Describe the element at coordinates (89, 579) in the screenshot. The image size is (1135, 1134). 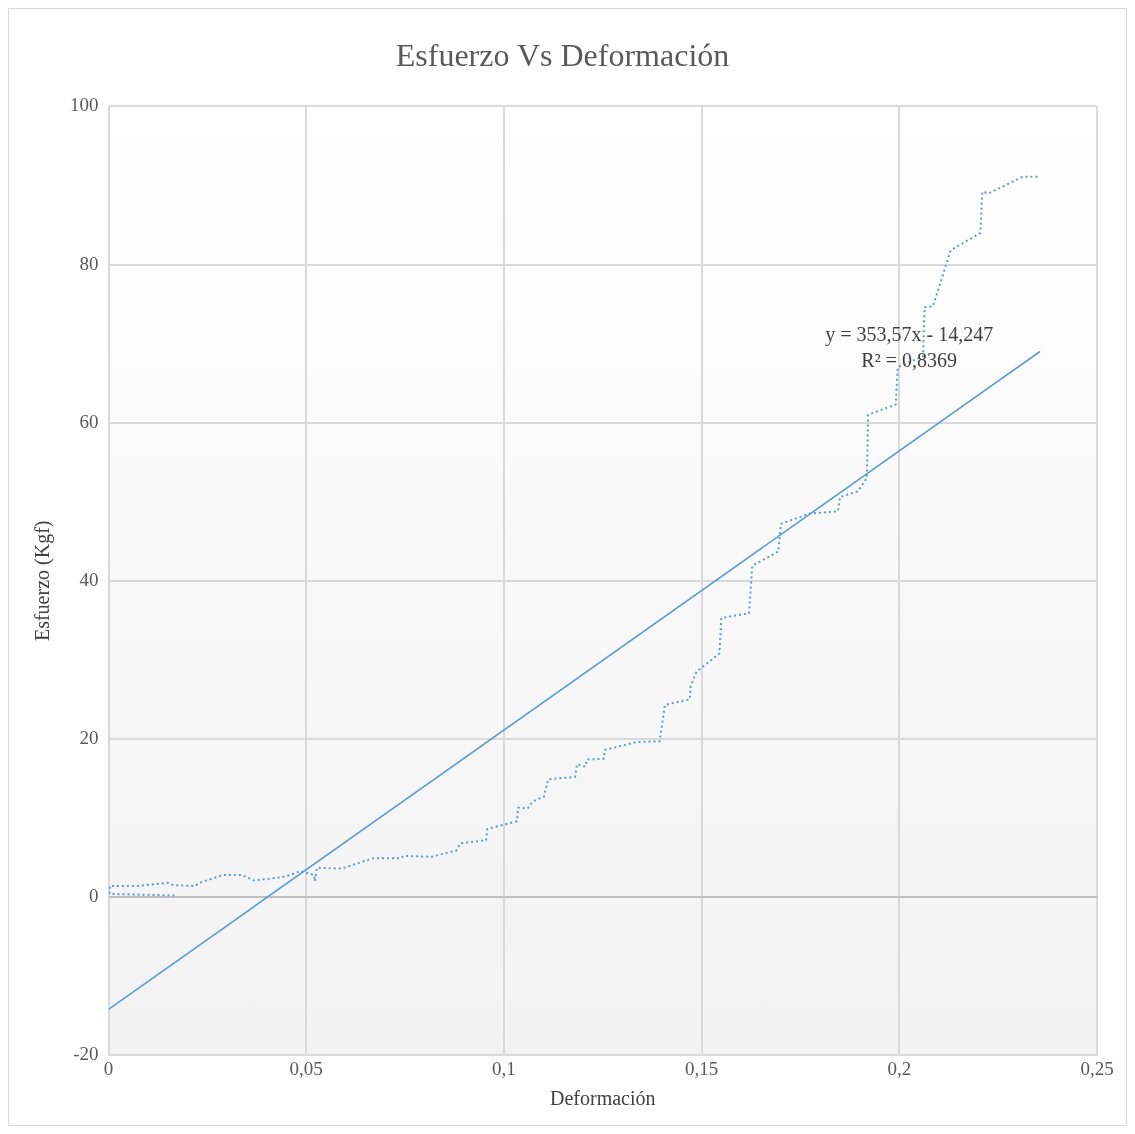
I see `y-tick-label: 40` at that location.